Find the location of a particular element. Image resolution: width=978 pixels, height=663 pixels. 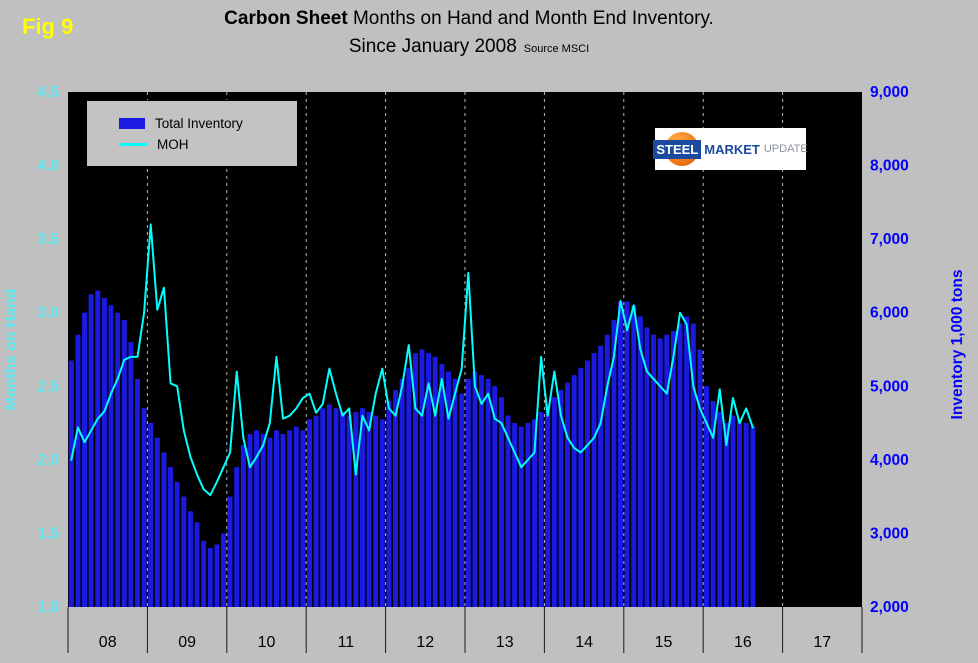

svg-text: 15 is located at coordinates (664, 642).